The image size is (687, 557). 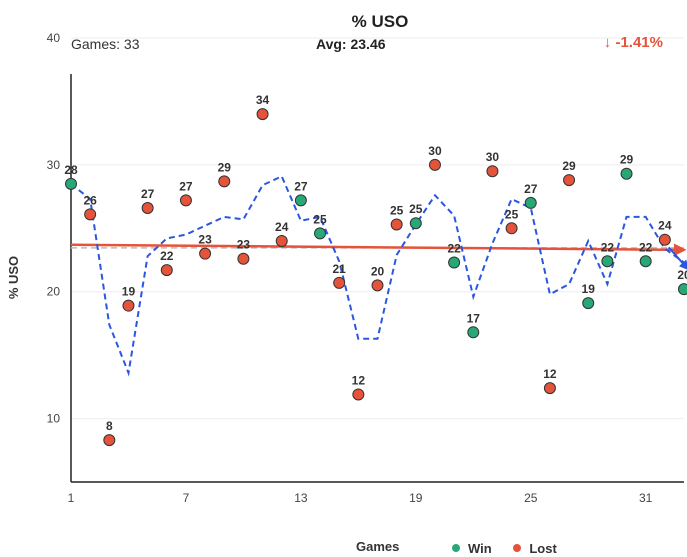 What do you see at coordinates (677, 258) in the screenshot?
I see `moving-average-arrow` at bounding box center [677, 258].